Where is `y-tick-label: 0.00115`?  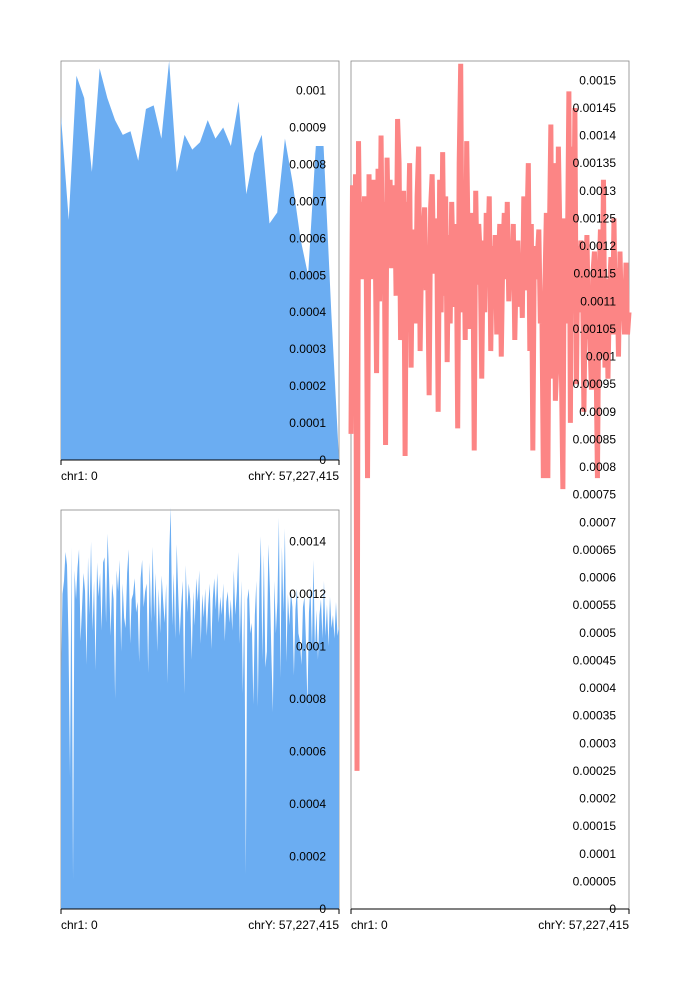
y-tick-label: 0.00115 is located at coordinates (595, 274).